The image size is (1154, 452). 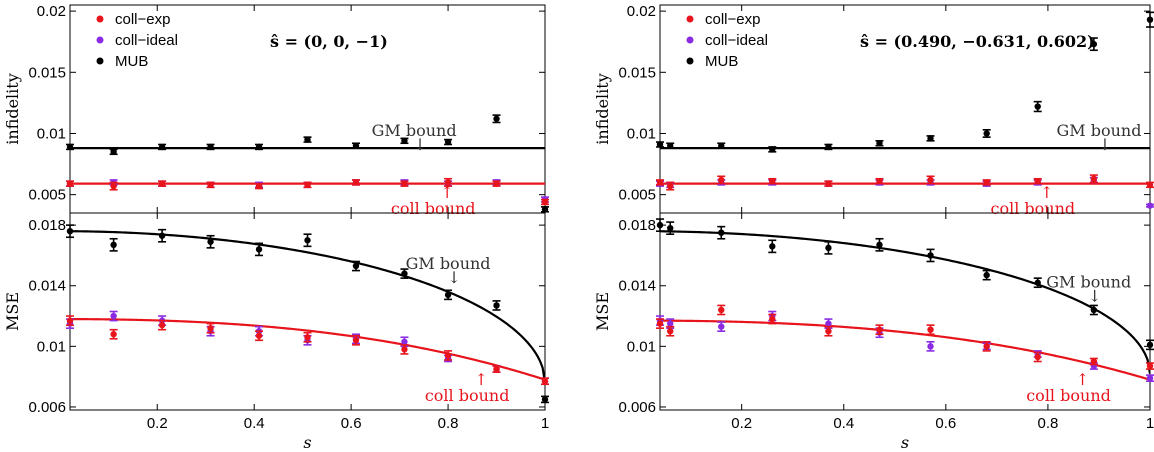 I want to click on y-tick-label: 0.014, so click(x=47, y=286).